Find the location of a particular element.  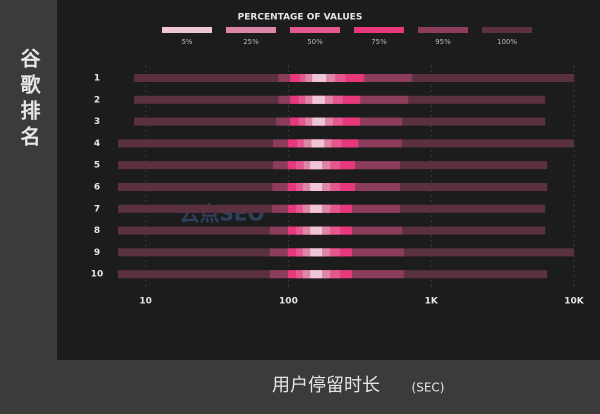

legend-label: 50% is located at coordinates (315, 42).